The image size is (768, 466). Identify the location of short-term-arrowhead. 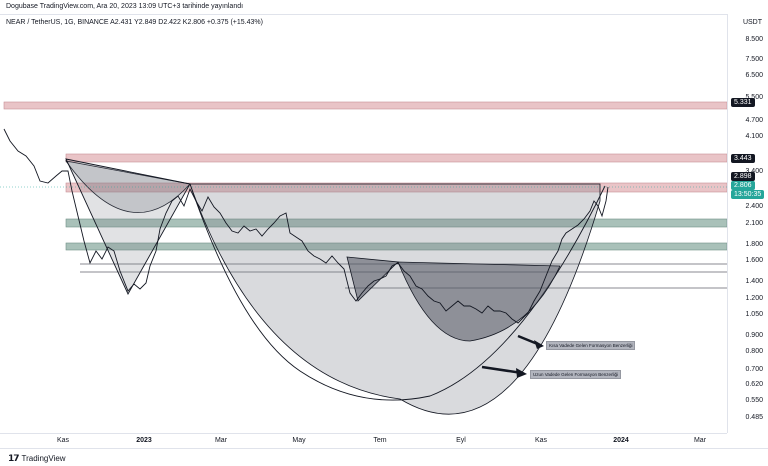
(539, 344).